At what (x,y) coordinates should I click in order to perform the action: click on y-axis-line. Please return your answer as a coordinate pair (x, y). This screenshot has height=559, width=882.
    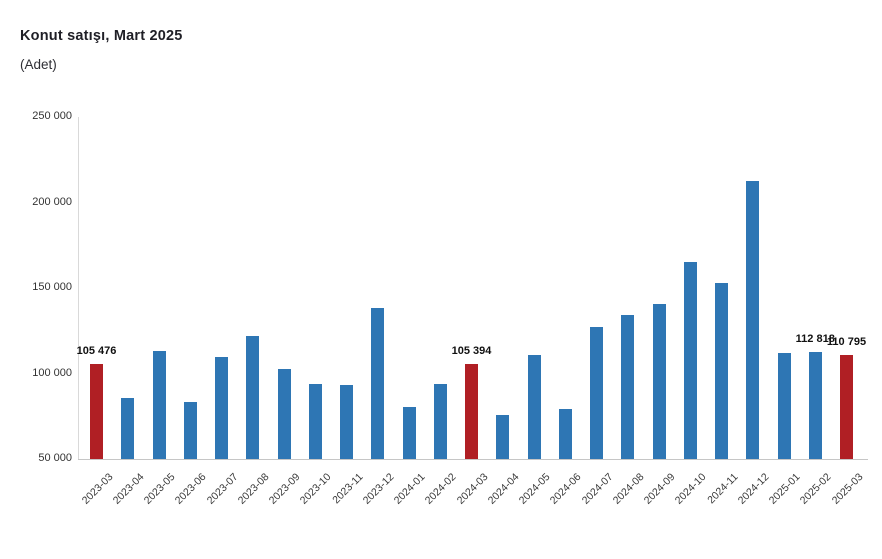
    Looking at the image, I should click on (78, 288).